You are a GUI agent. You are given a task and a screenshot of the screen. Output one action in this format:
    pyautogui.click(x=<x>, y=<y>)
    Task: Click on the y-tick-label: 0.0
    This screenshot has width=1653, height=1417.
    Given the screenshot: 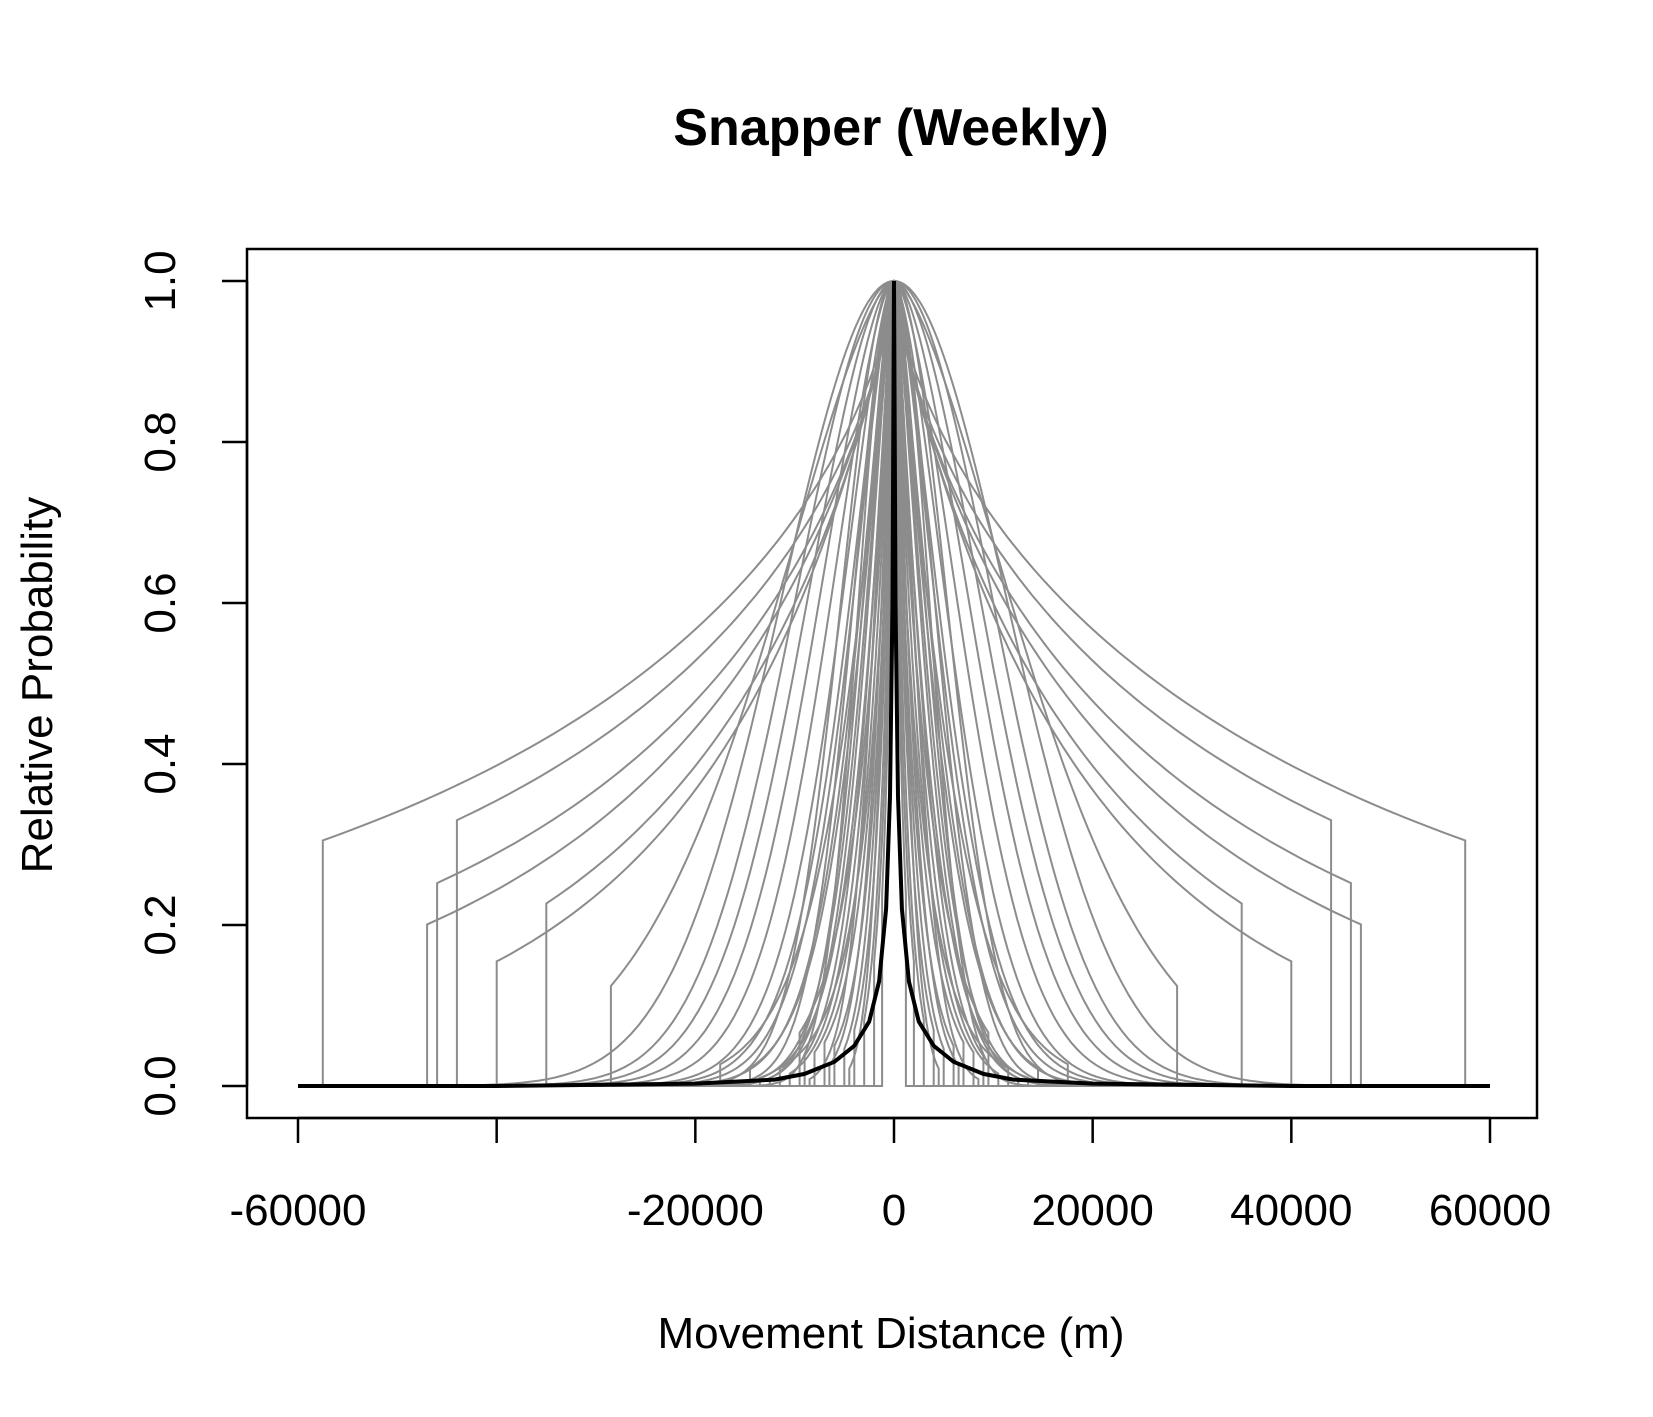 What is the action you would take?
    pyautogui.click(x=160, y=1085)
    